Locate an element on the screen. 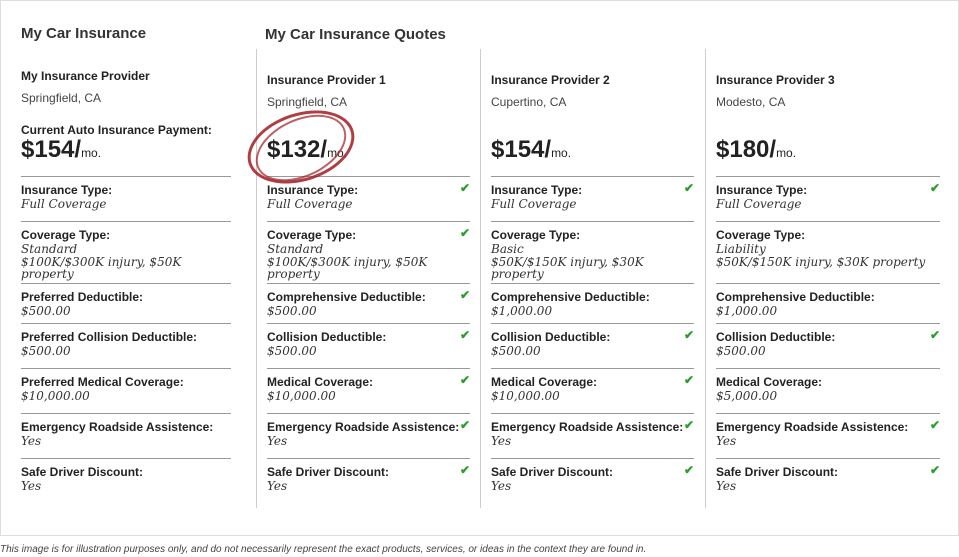 The height and width of the screenshot is (557, 959). row-2: Preferred Deductible: $500.00 is located at coordinates (126, 303).